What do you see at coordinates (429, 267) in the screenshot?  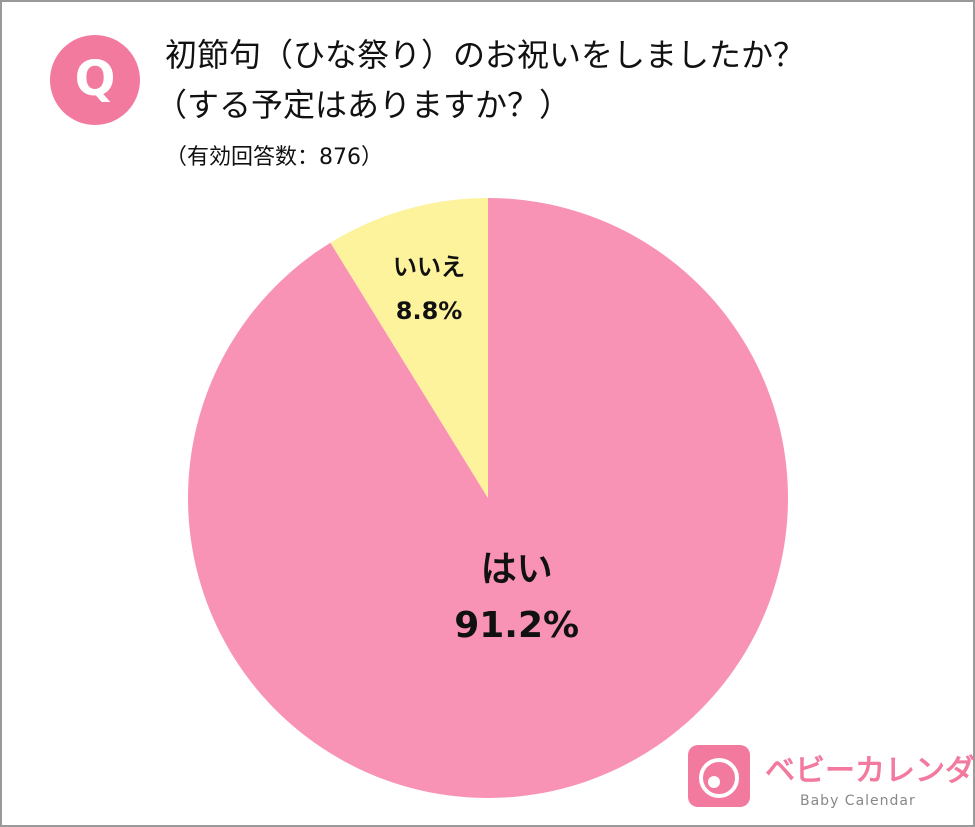 I see `slice-label: いいえ` at bounding box center [429, 267].